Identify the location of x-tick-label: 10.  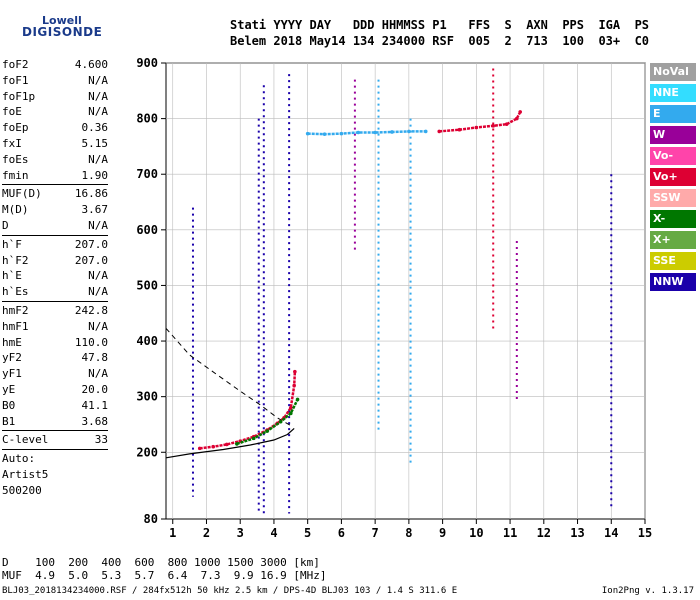
(476, 533).